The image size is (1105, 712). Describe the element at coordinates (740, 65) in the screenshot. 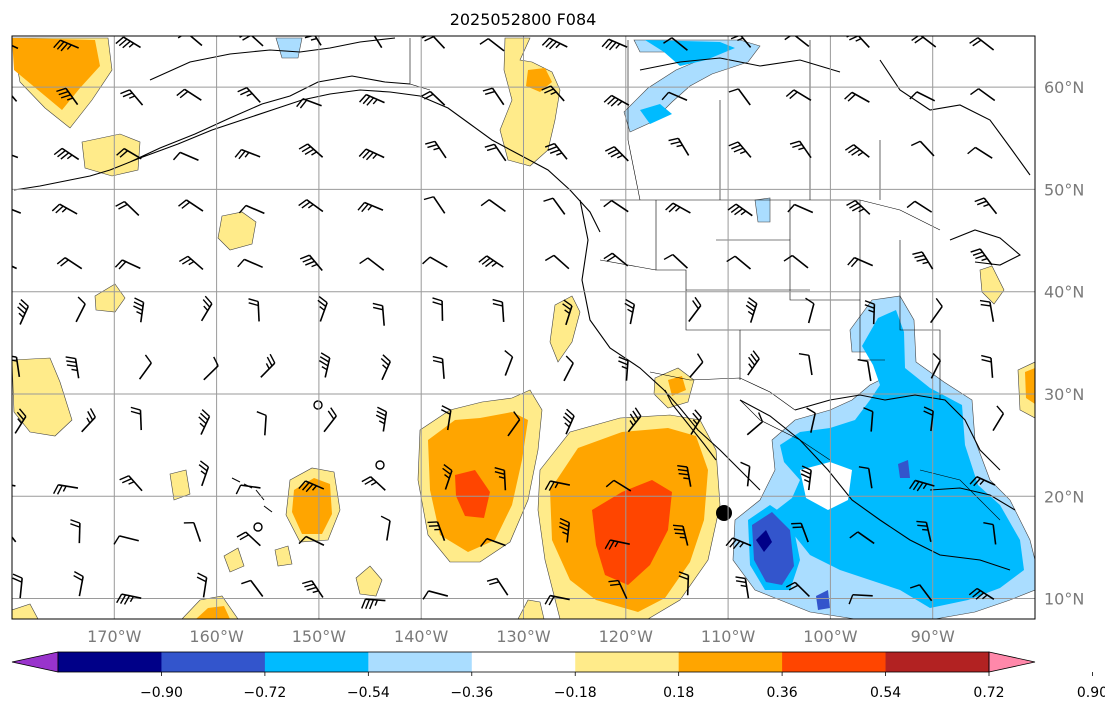

I see `canada-arctic-coast` at that location.